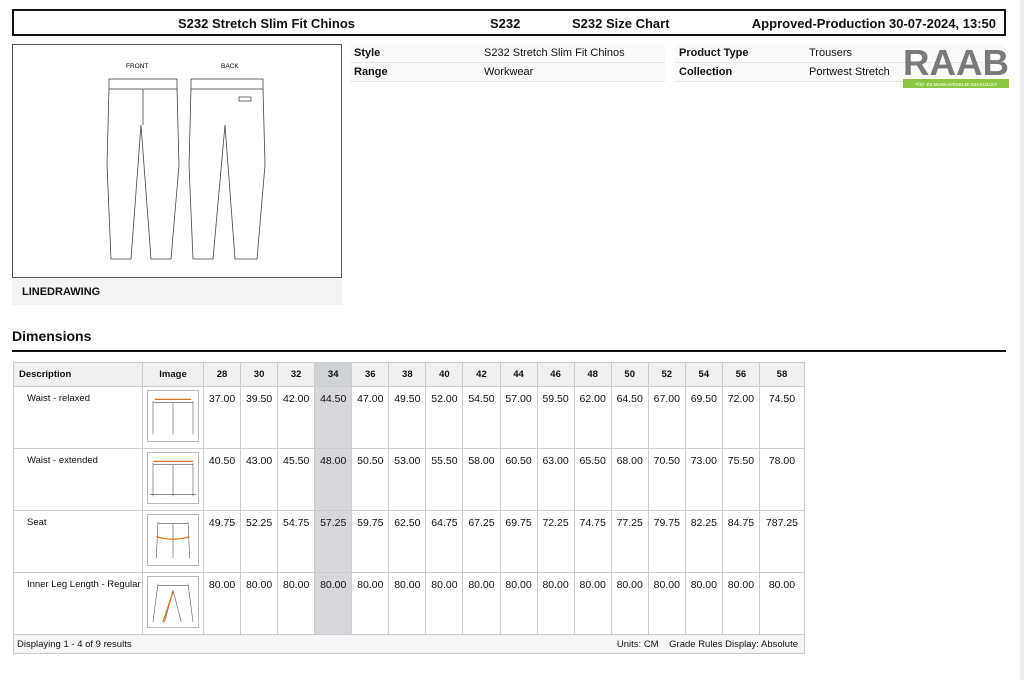 Image resolution: width=1024 pixels, height=680 pixels. What do you see at coordinates (830, 53) in the screenshot?
I see `type-value: Trousers` at bounding box center [830, 53].